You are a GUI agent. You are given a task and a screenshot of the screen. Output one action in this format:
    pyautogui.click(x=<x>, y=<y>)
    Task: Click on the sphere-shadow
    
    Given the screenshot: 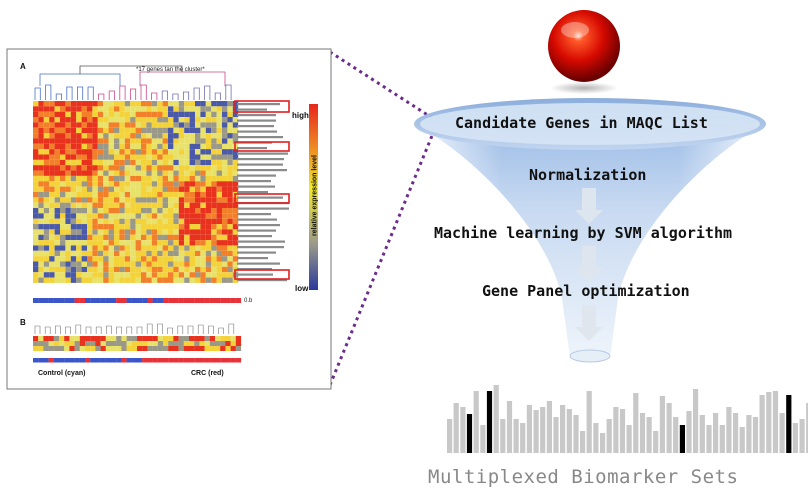 What is the action you would take?
    pyautogui.click(x=584, y=88)
    